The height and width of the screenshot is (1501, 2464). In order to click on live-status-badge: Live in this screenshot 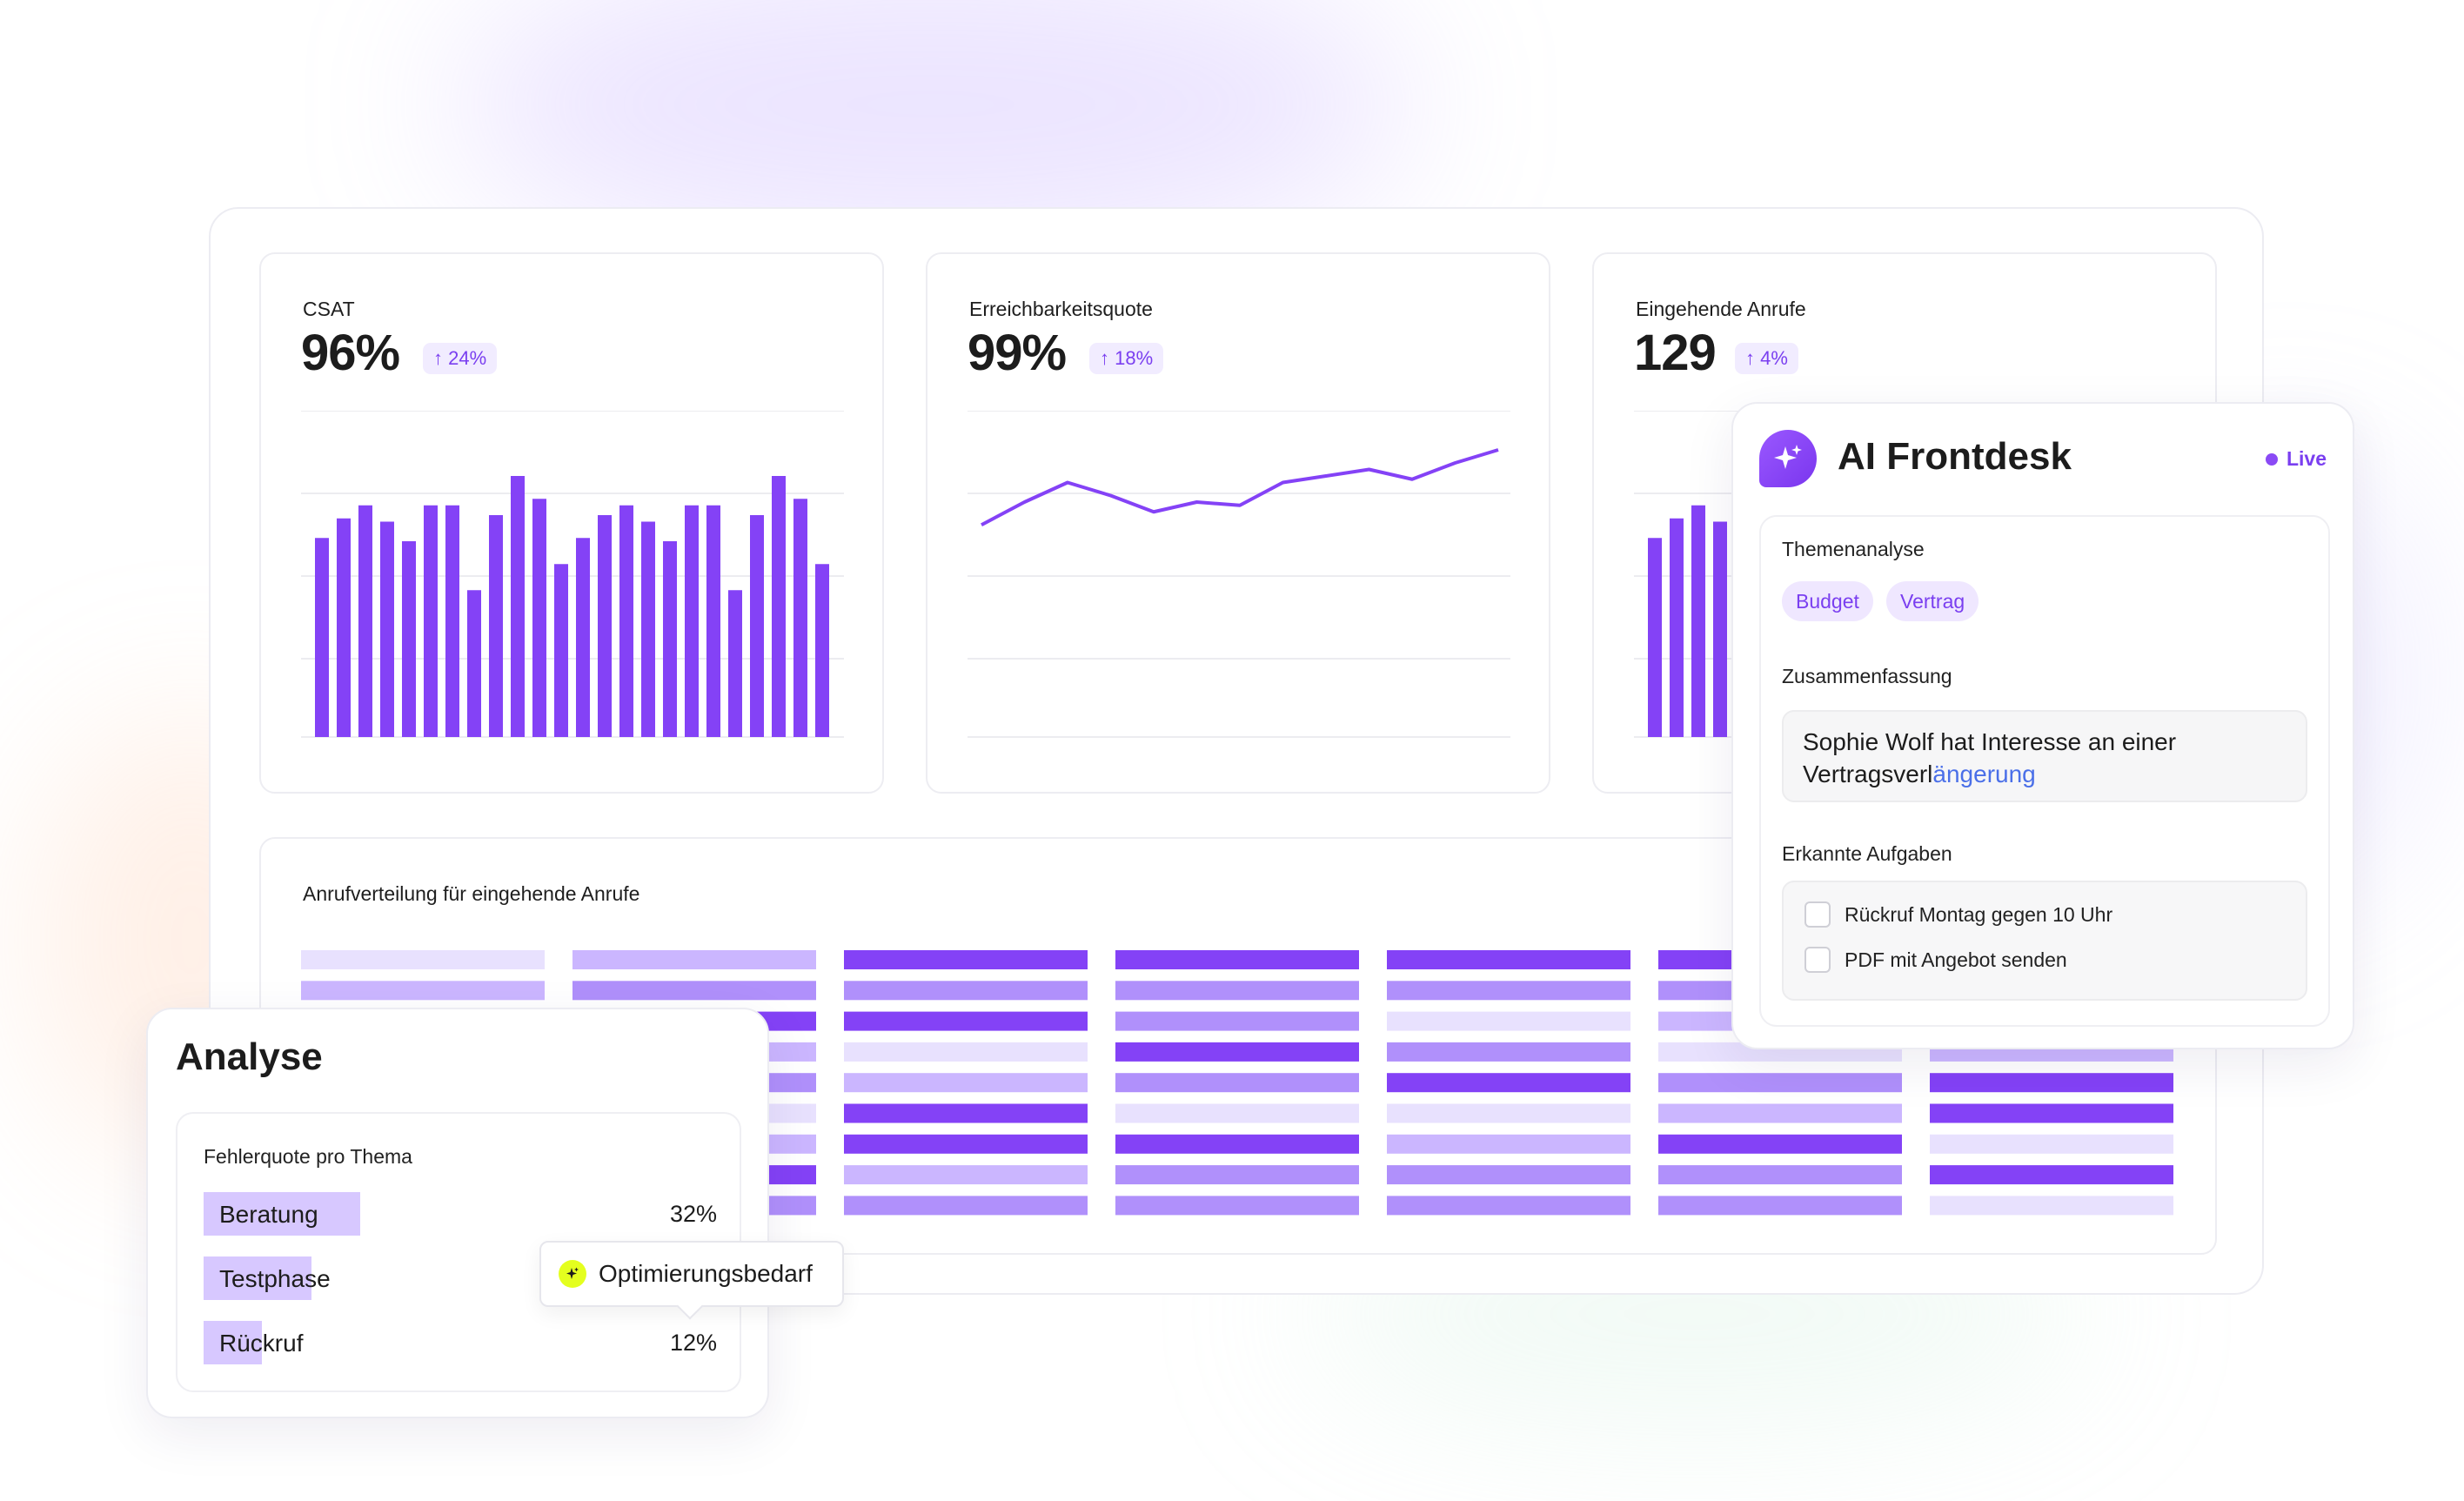, I will do `click(2296, 459)`.